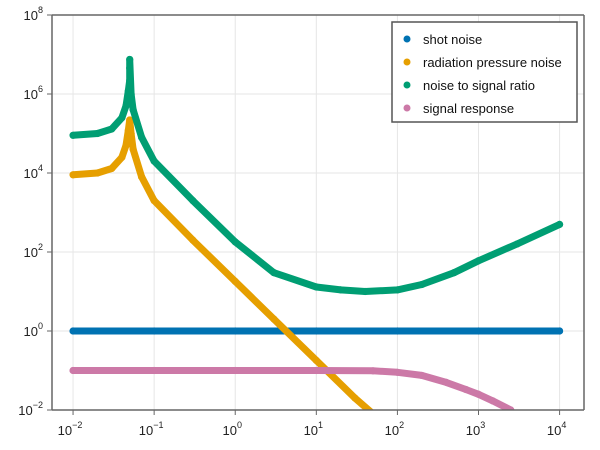  Describe the element at coordinates (313, 429) in the screenshot. I see `x-tick-label: 10¹` at that location.